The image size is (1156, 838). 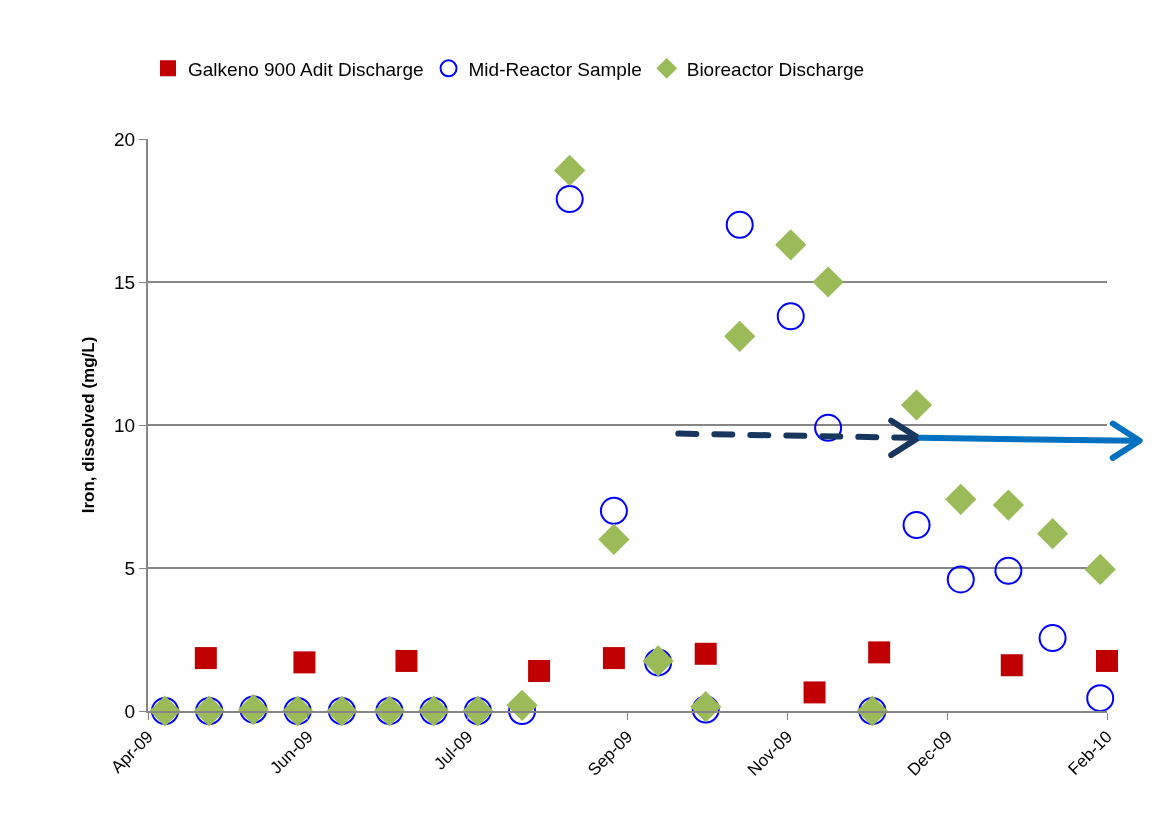 I want to click on y-tick-label: 0, so click(x=130, y=711).